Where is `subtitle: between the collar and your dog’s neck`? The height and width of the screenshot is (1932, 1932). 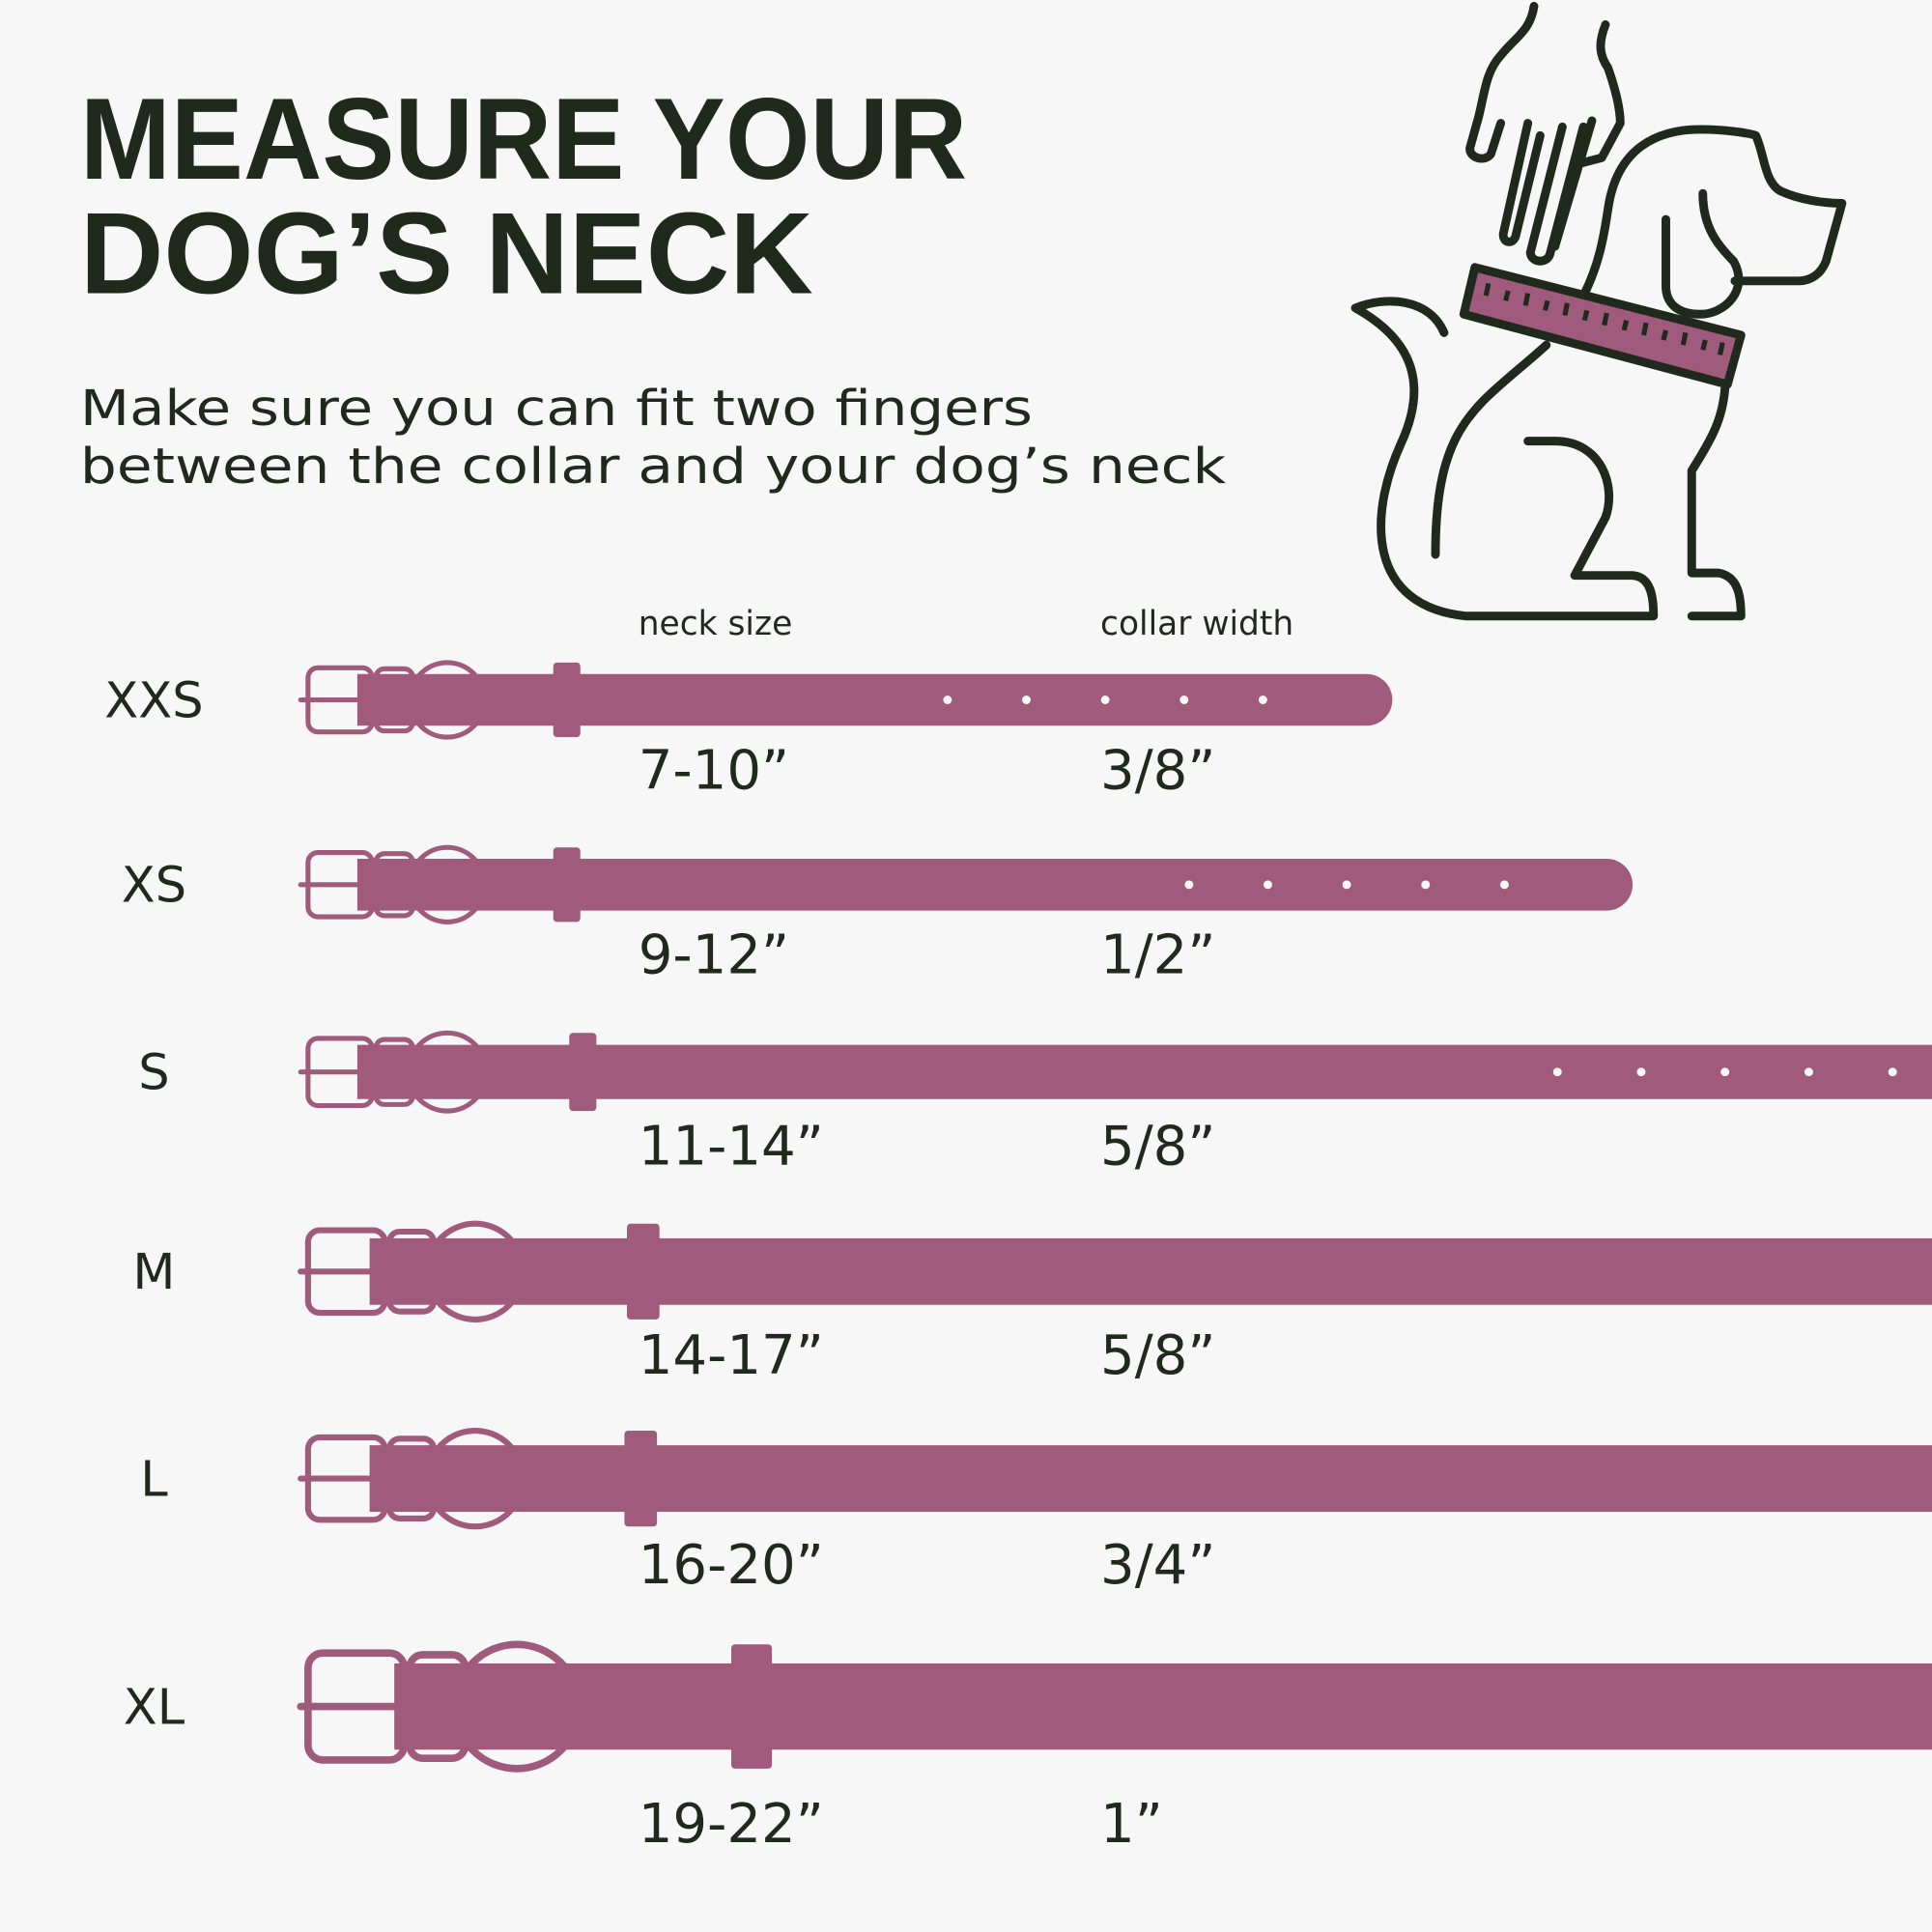 subtitle: between the collar and your dog’s neck is located at coordinates (653, 467).